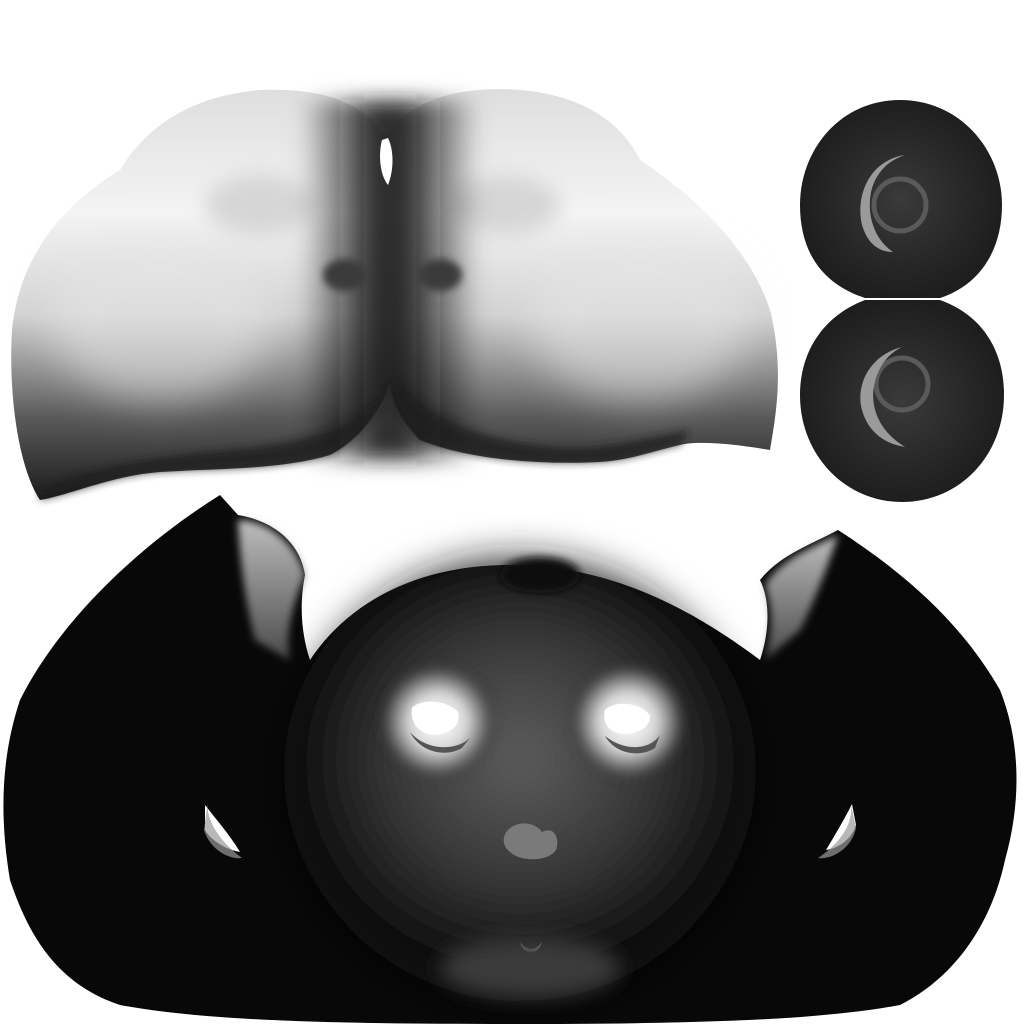 This screenshot has width=1024, height=1024. I want to click on left-ear-hole, so click(222, 828).